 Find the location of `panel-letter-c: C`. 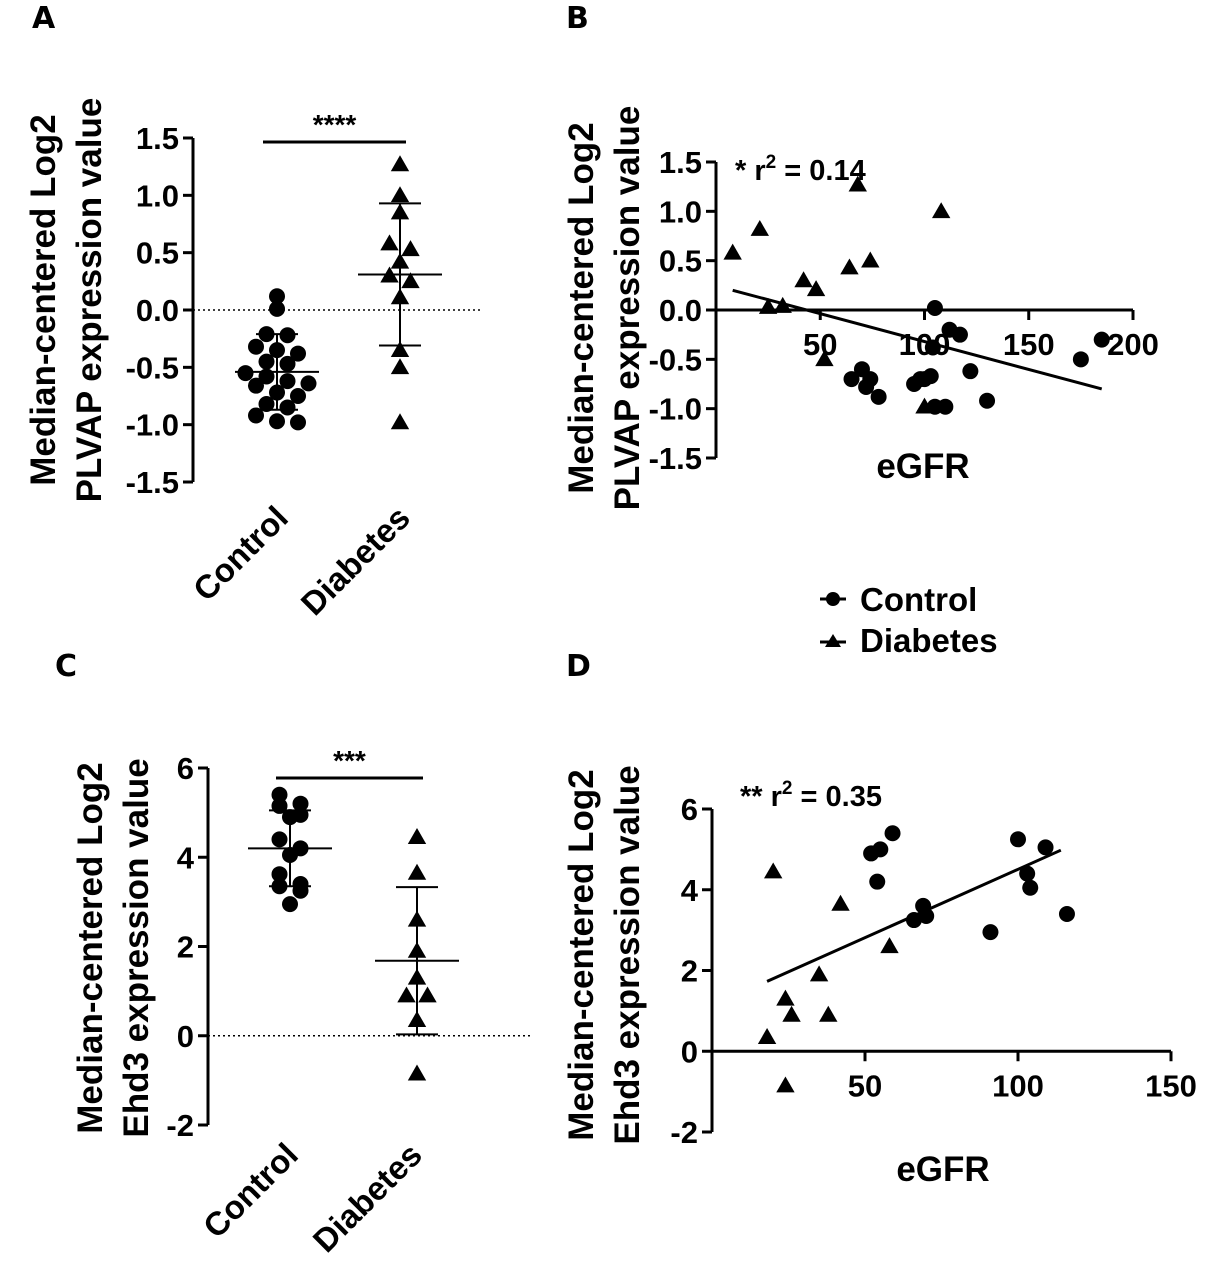

panel-letter-c: C is located at coordinates (66, 666).